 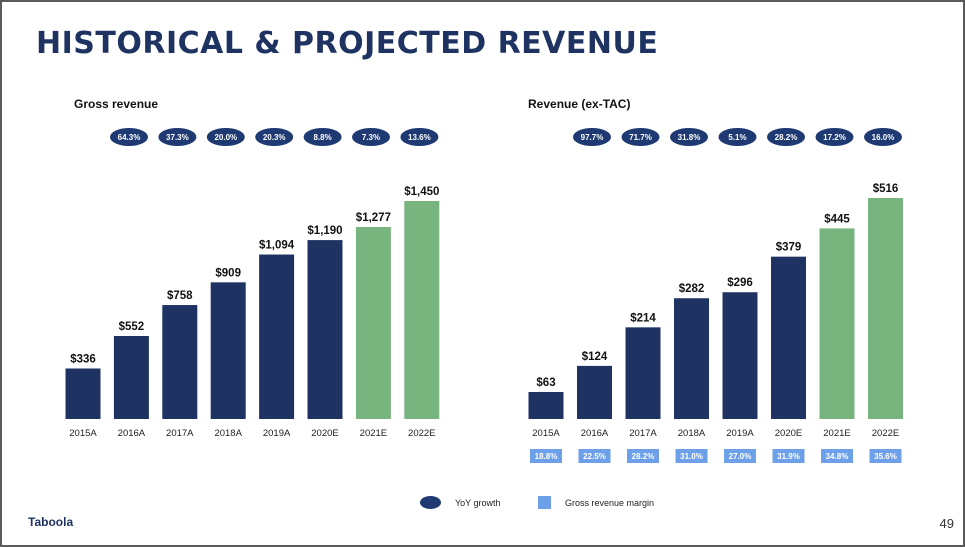 What do you see at coordinates (132, 327) in the screenshot?
I see `bar-value-label: $552` at bounding box center [132, 327].